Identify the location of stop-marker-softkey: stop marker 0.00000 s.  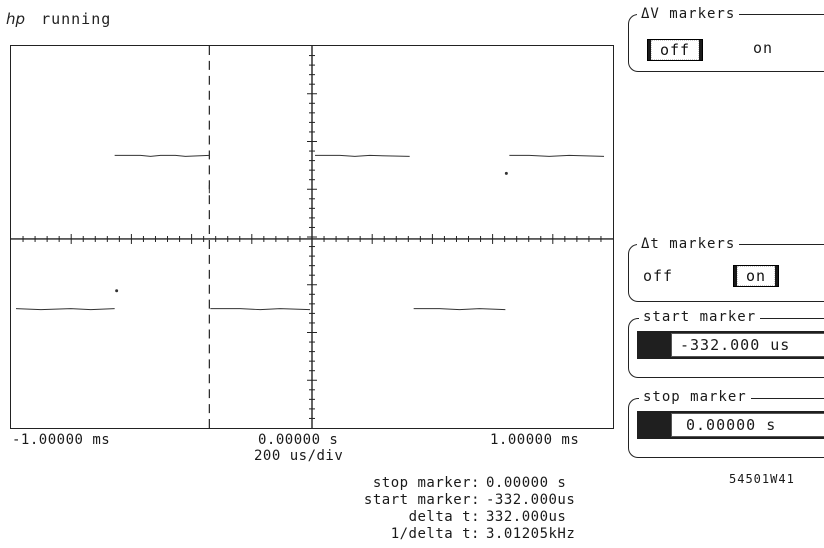
(726, 423).